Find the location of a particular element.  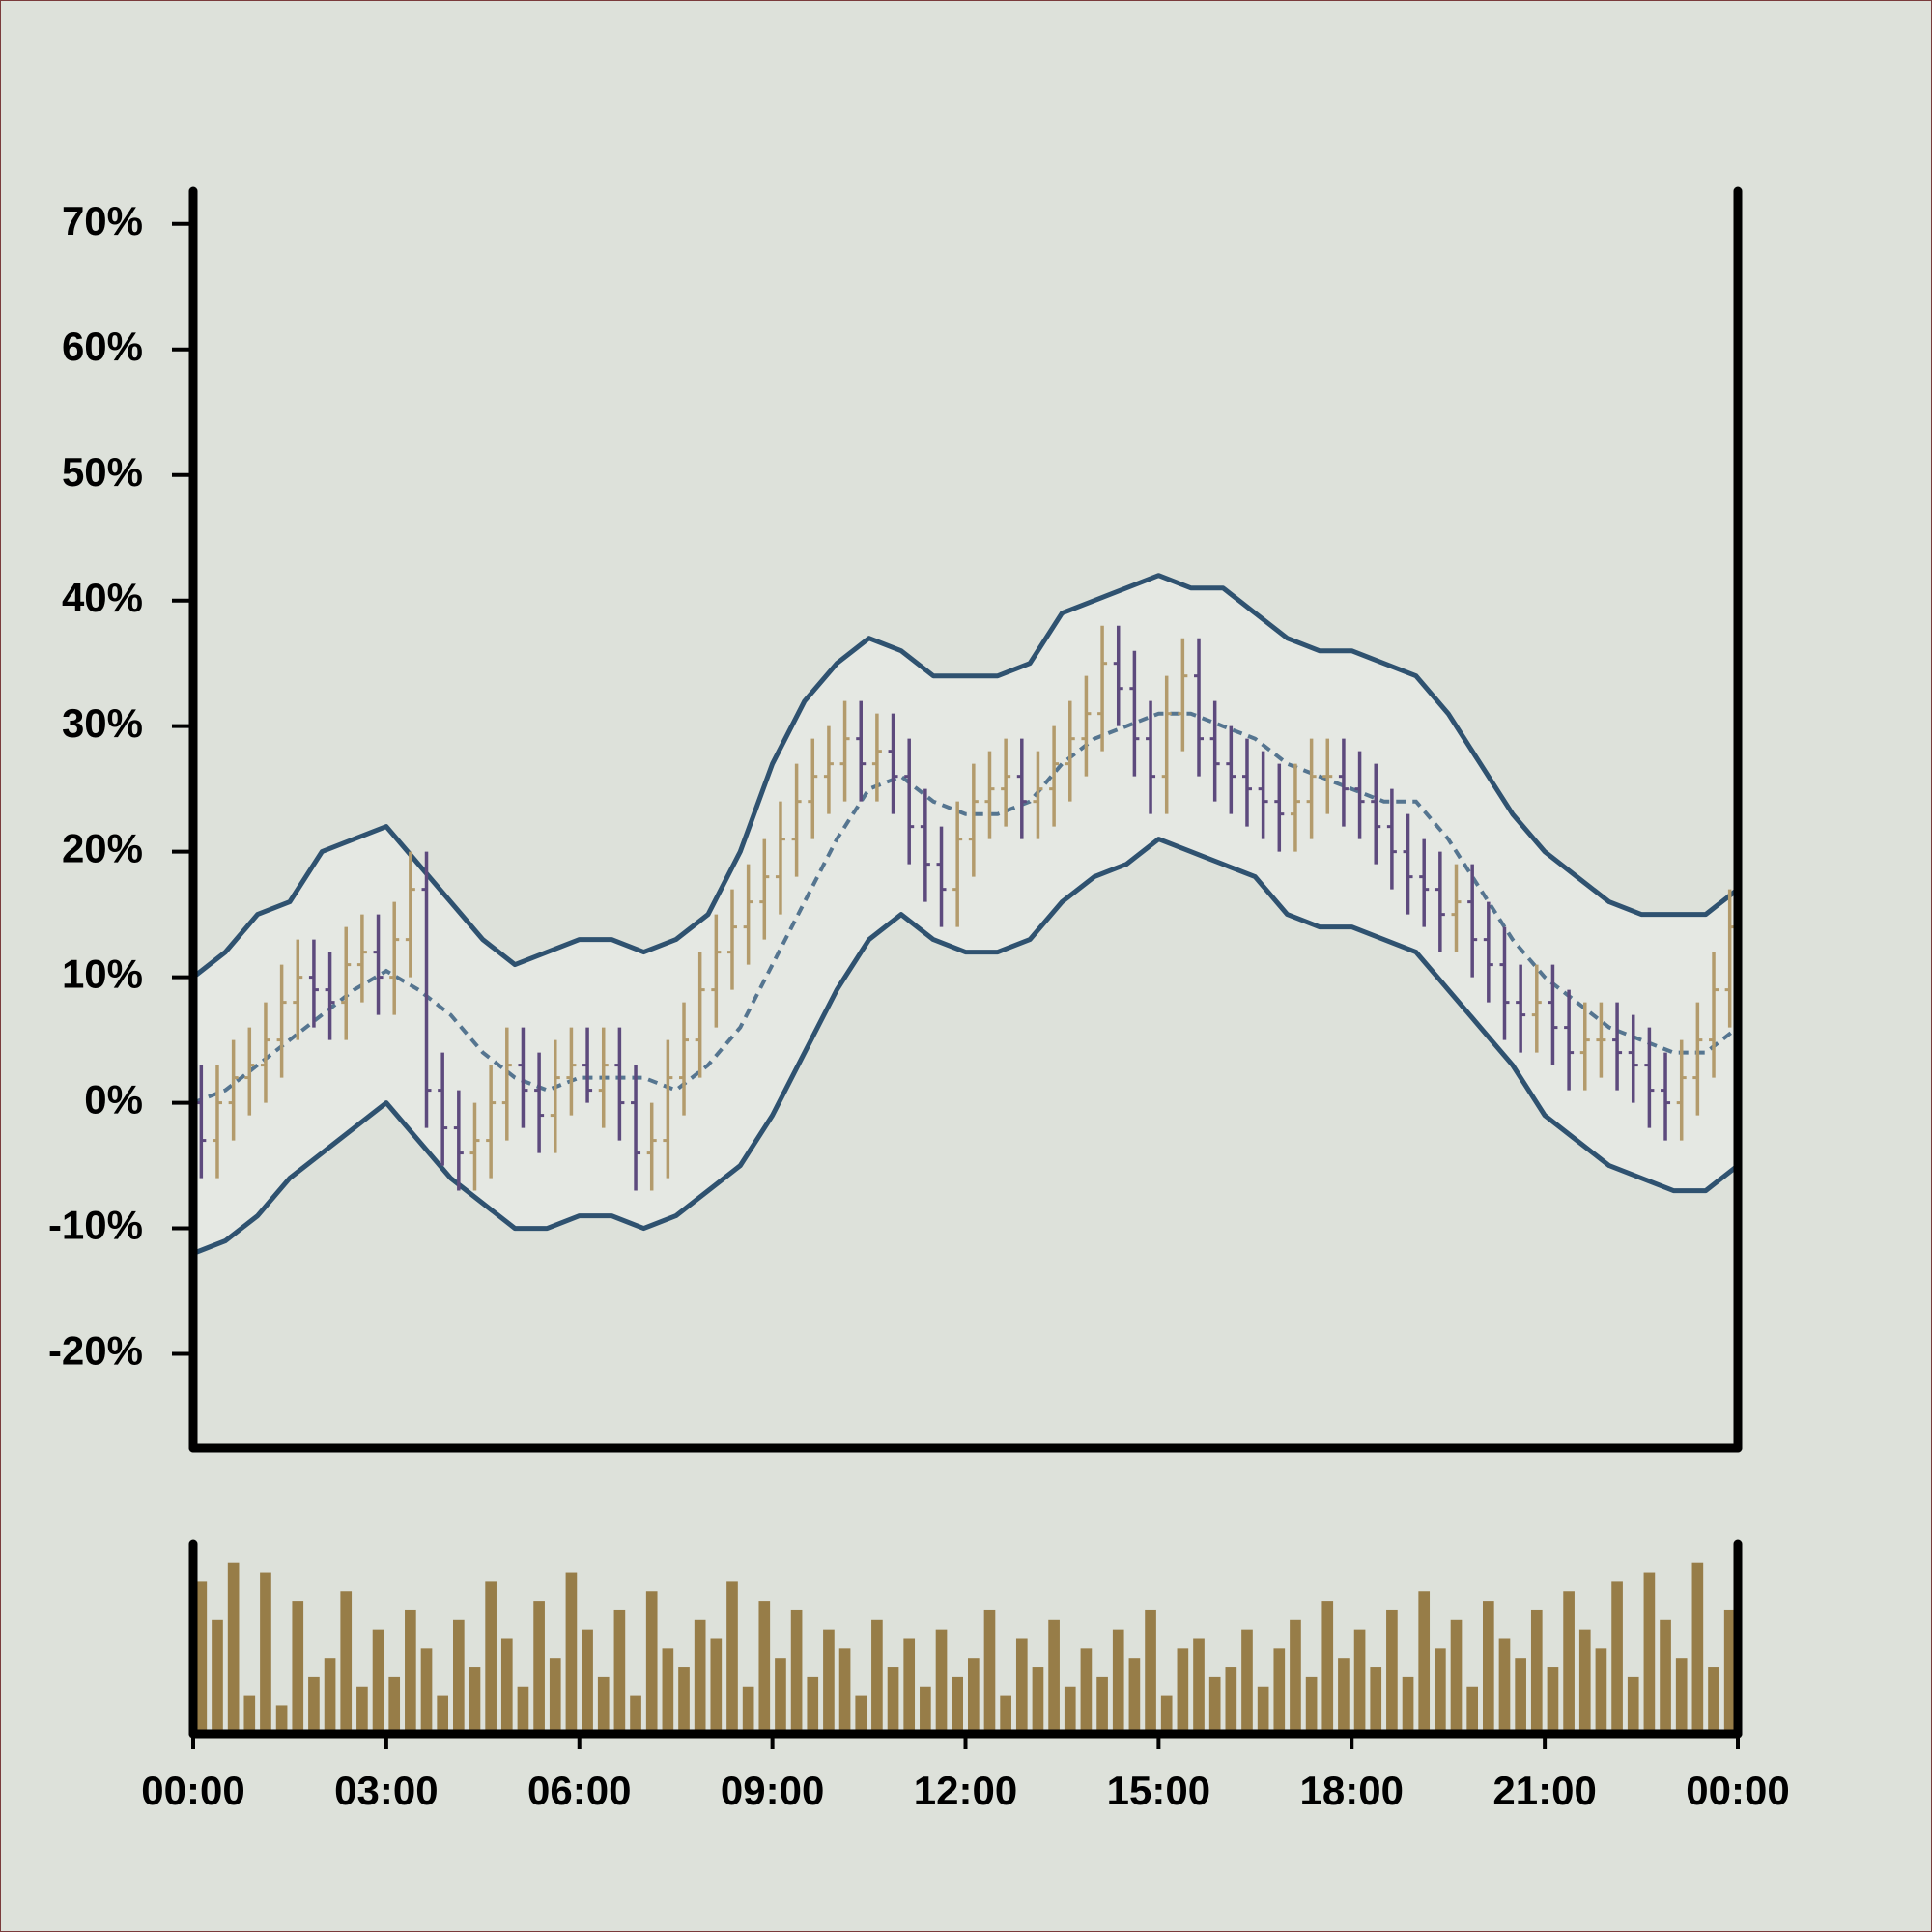

y-tick-label: 0% is located at coordinates (113, 1099).